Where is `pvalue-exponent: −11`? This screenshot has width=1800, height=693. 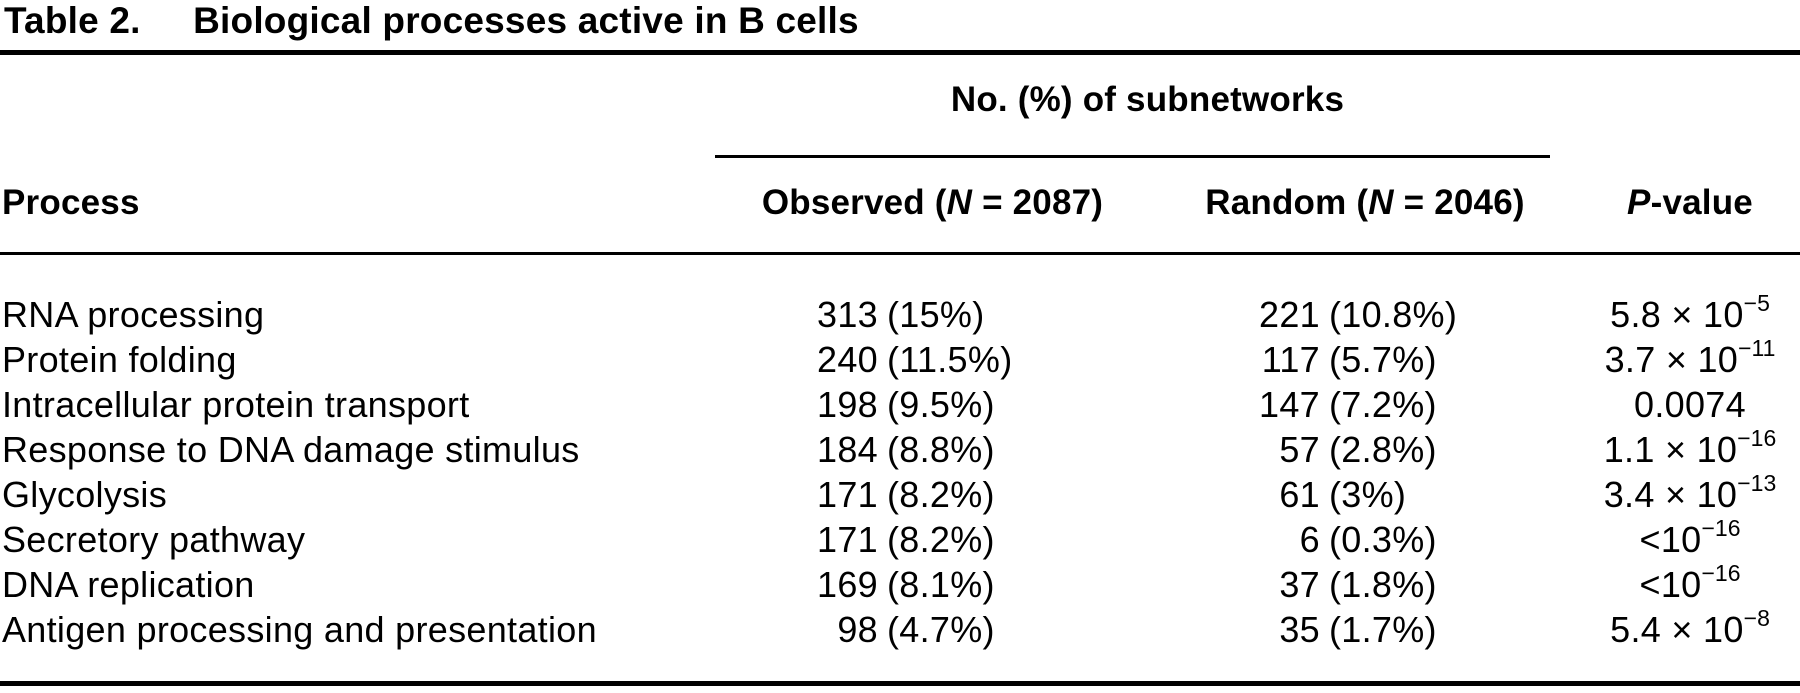
pvalue-exponent: −11 is located at coordinates (1757, 348).